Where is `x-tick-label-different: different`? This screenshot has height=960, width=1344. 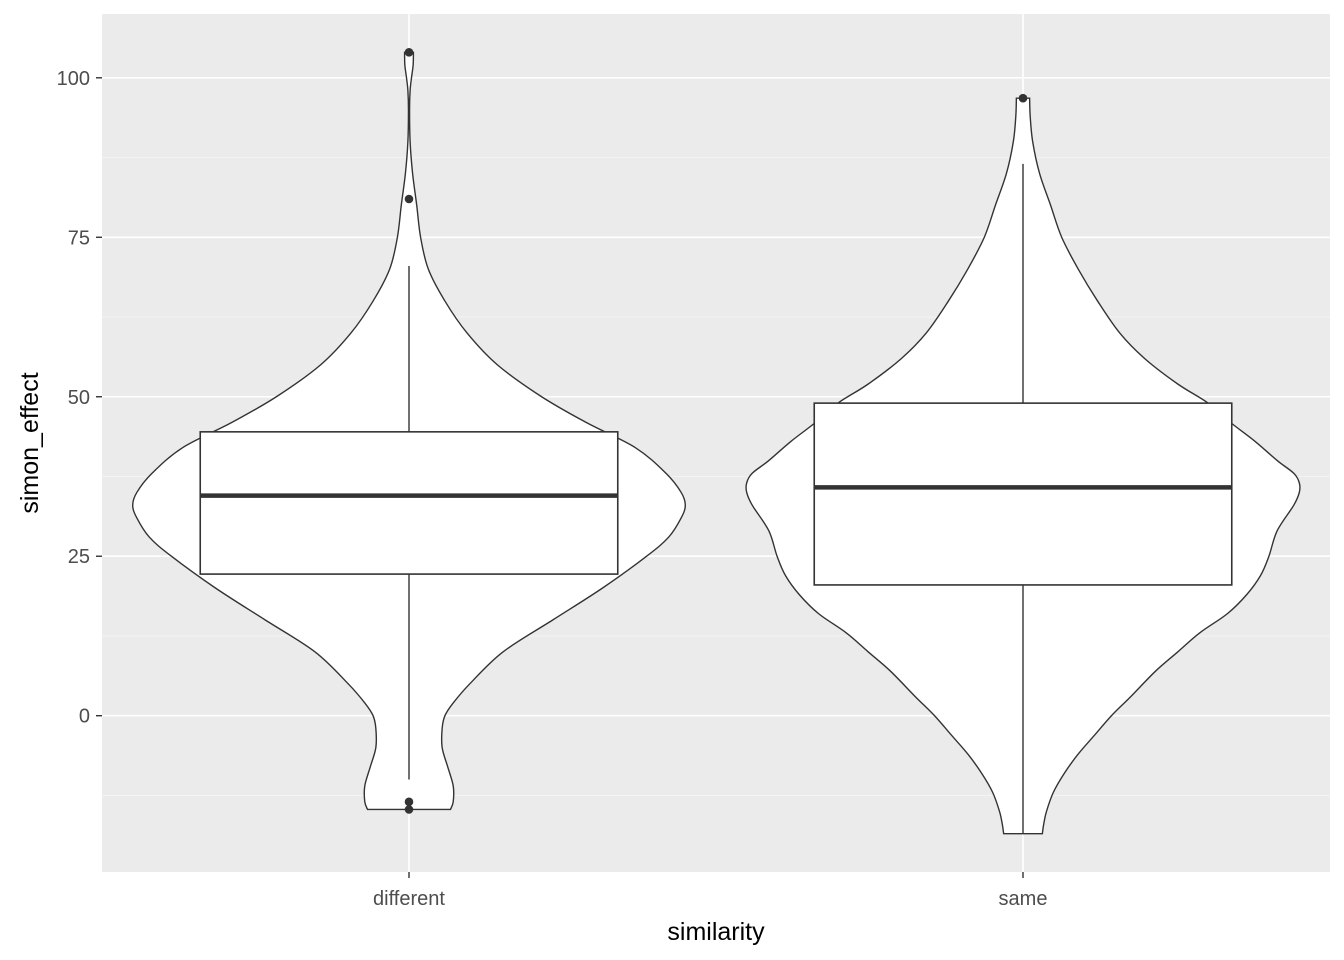
x-tick-label-different: different is located at coordinates (409, 899).